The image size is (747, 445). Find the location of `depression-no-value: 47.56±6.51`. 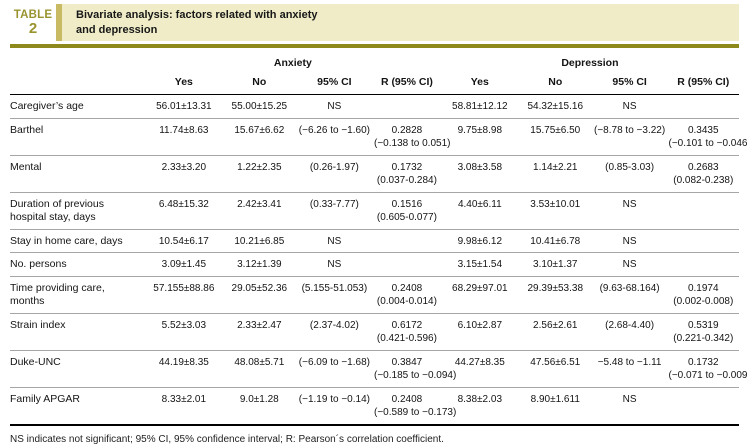

depression-no-value: 47.56±6.51 is located at coordinates (555, 362).